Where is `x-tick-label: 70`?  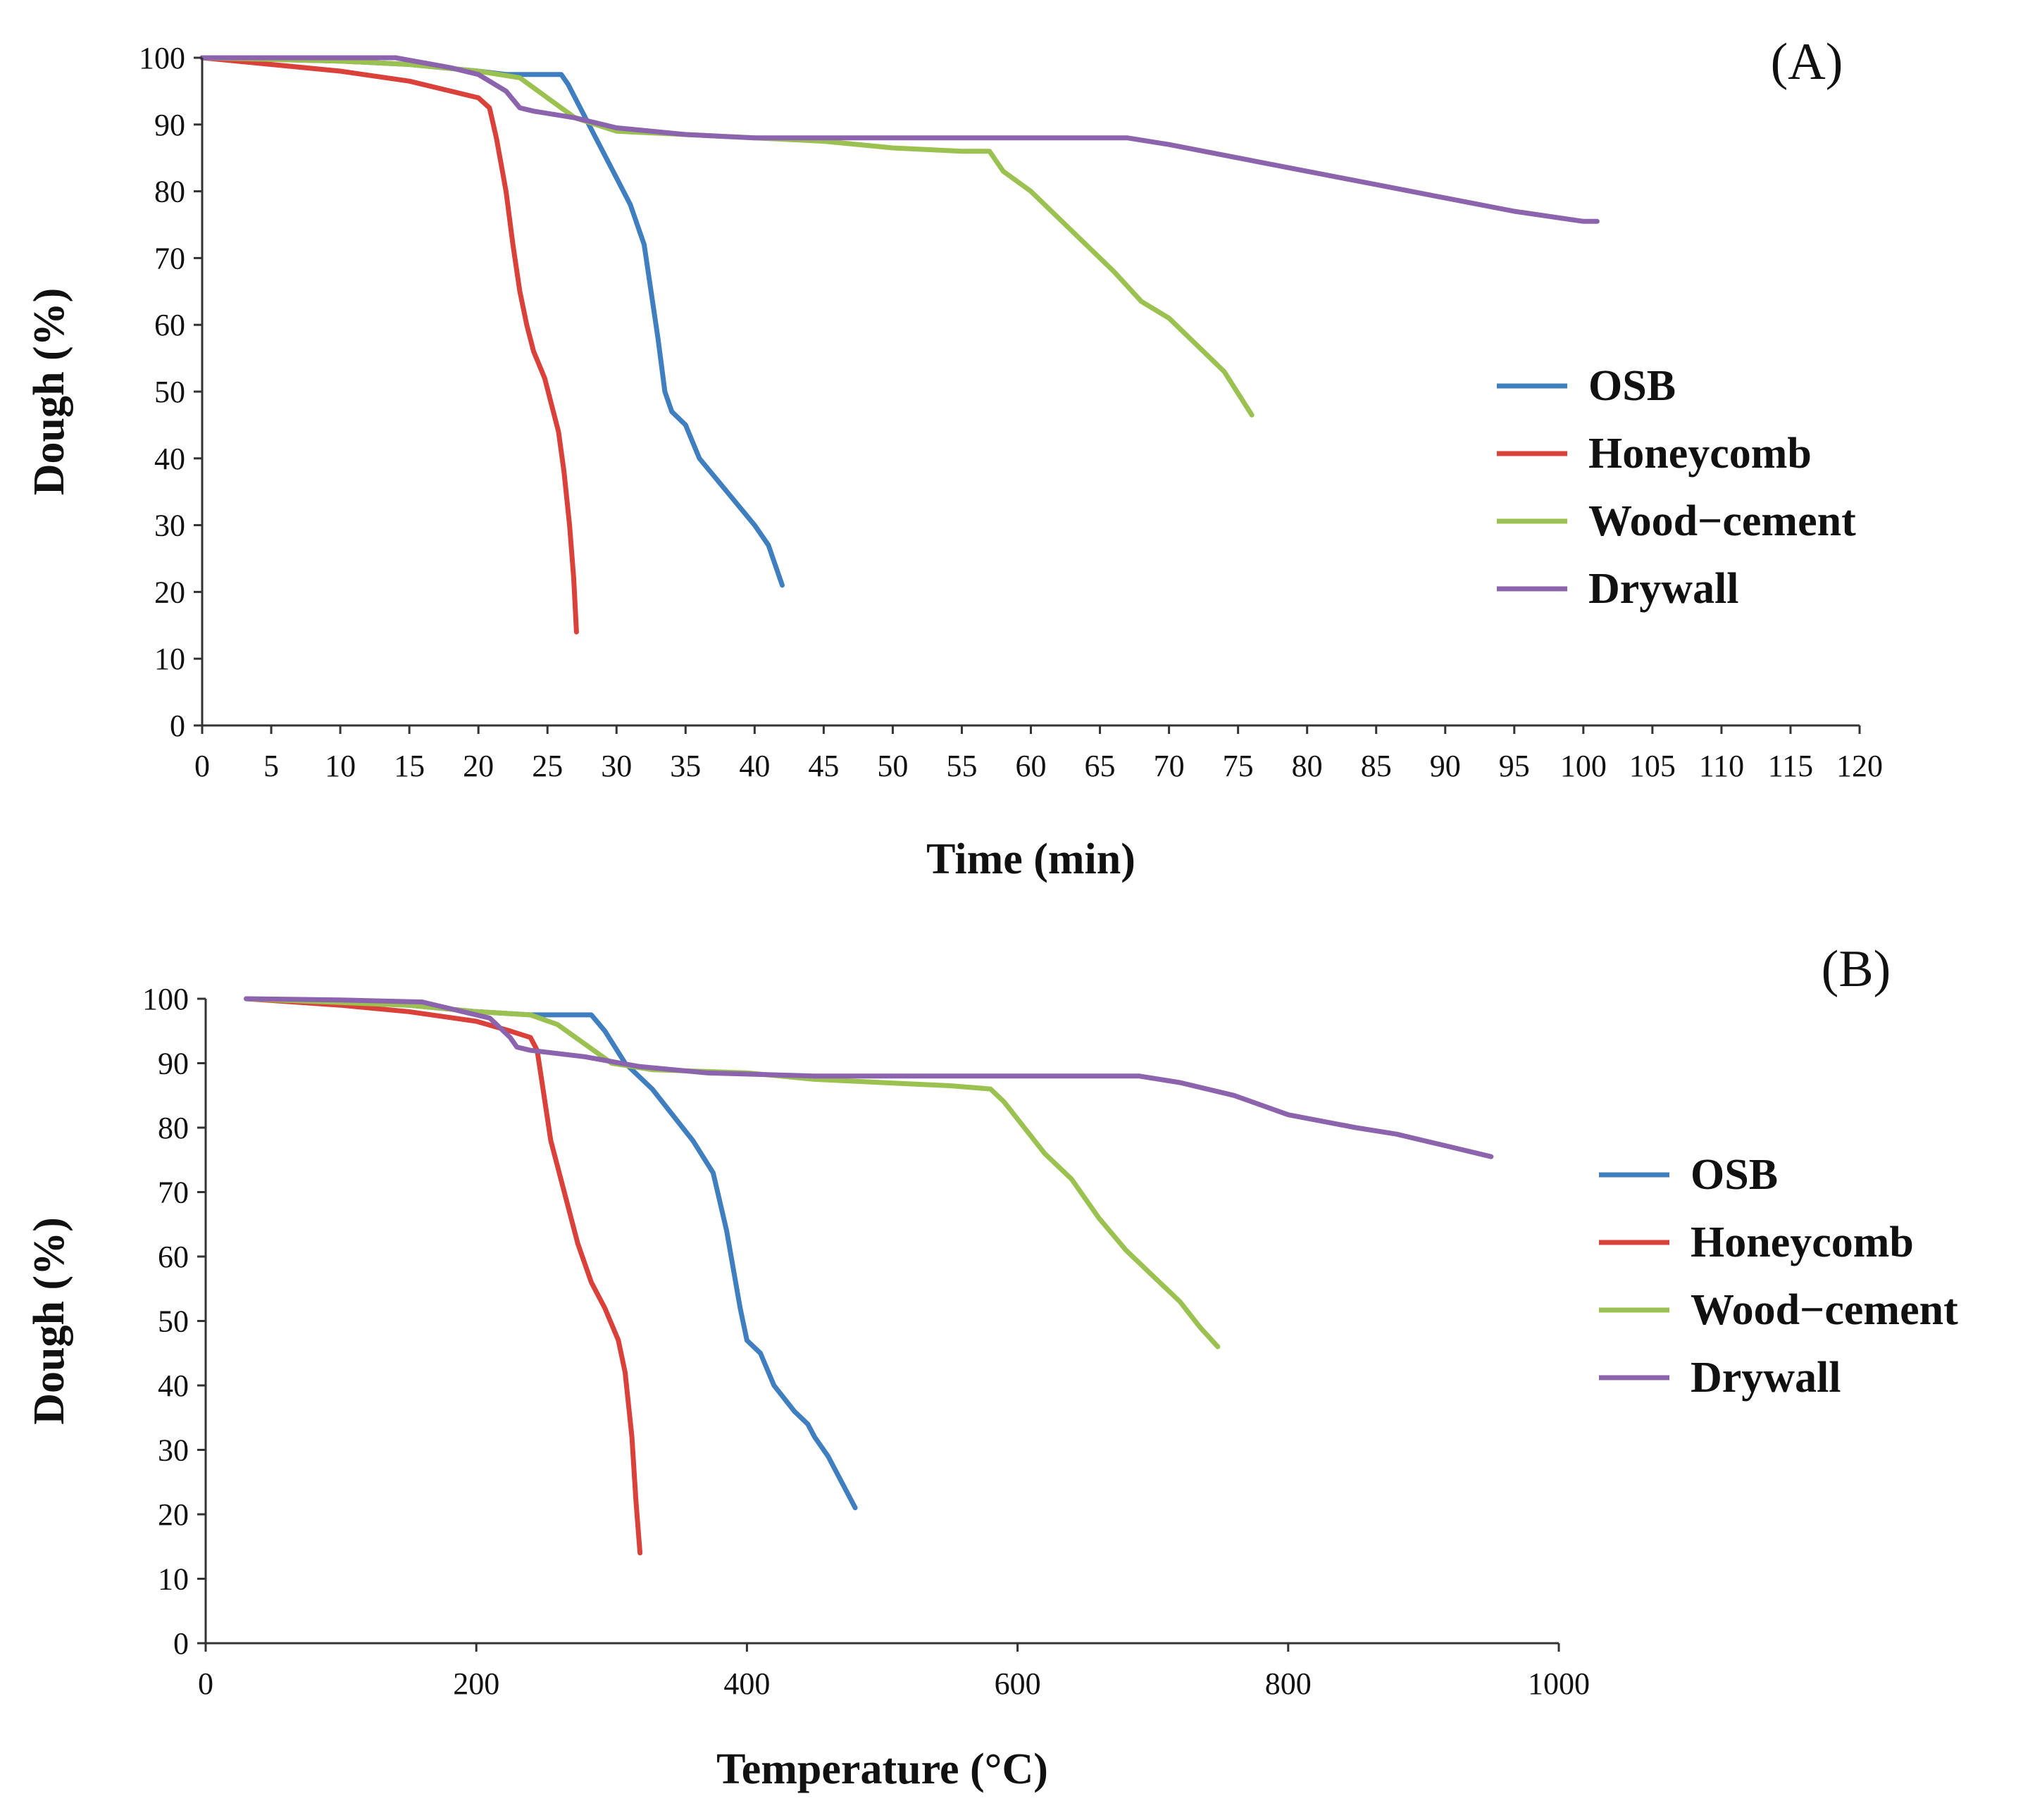
x-tick-label: 70 is located at coordinates (1169, 766).